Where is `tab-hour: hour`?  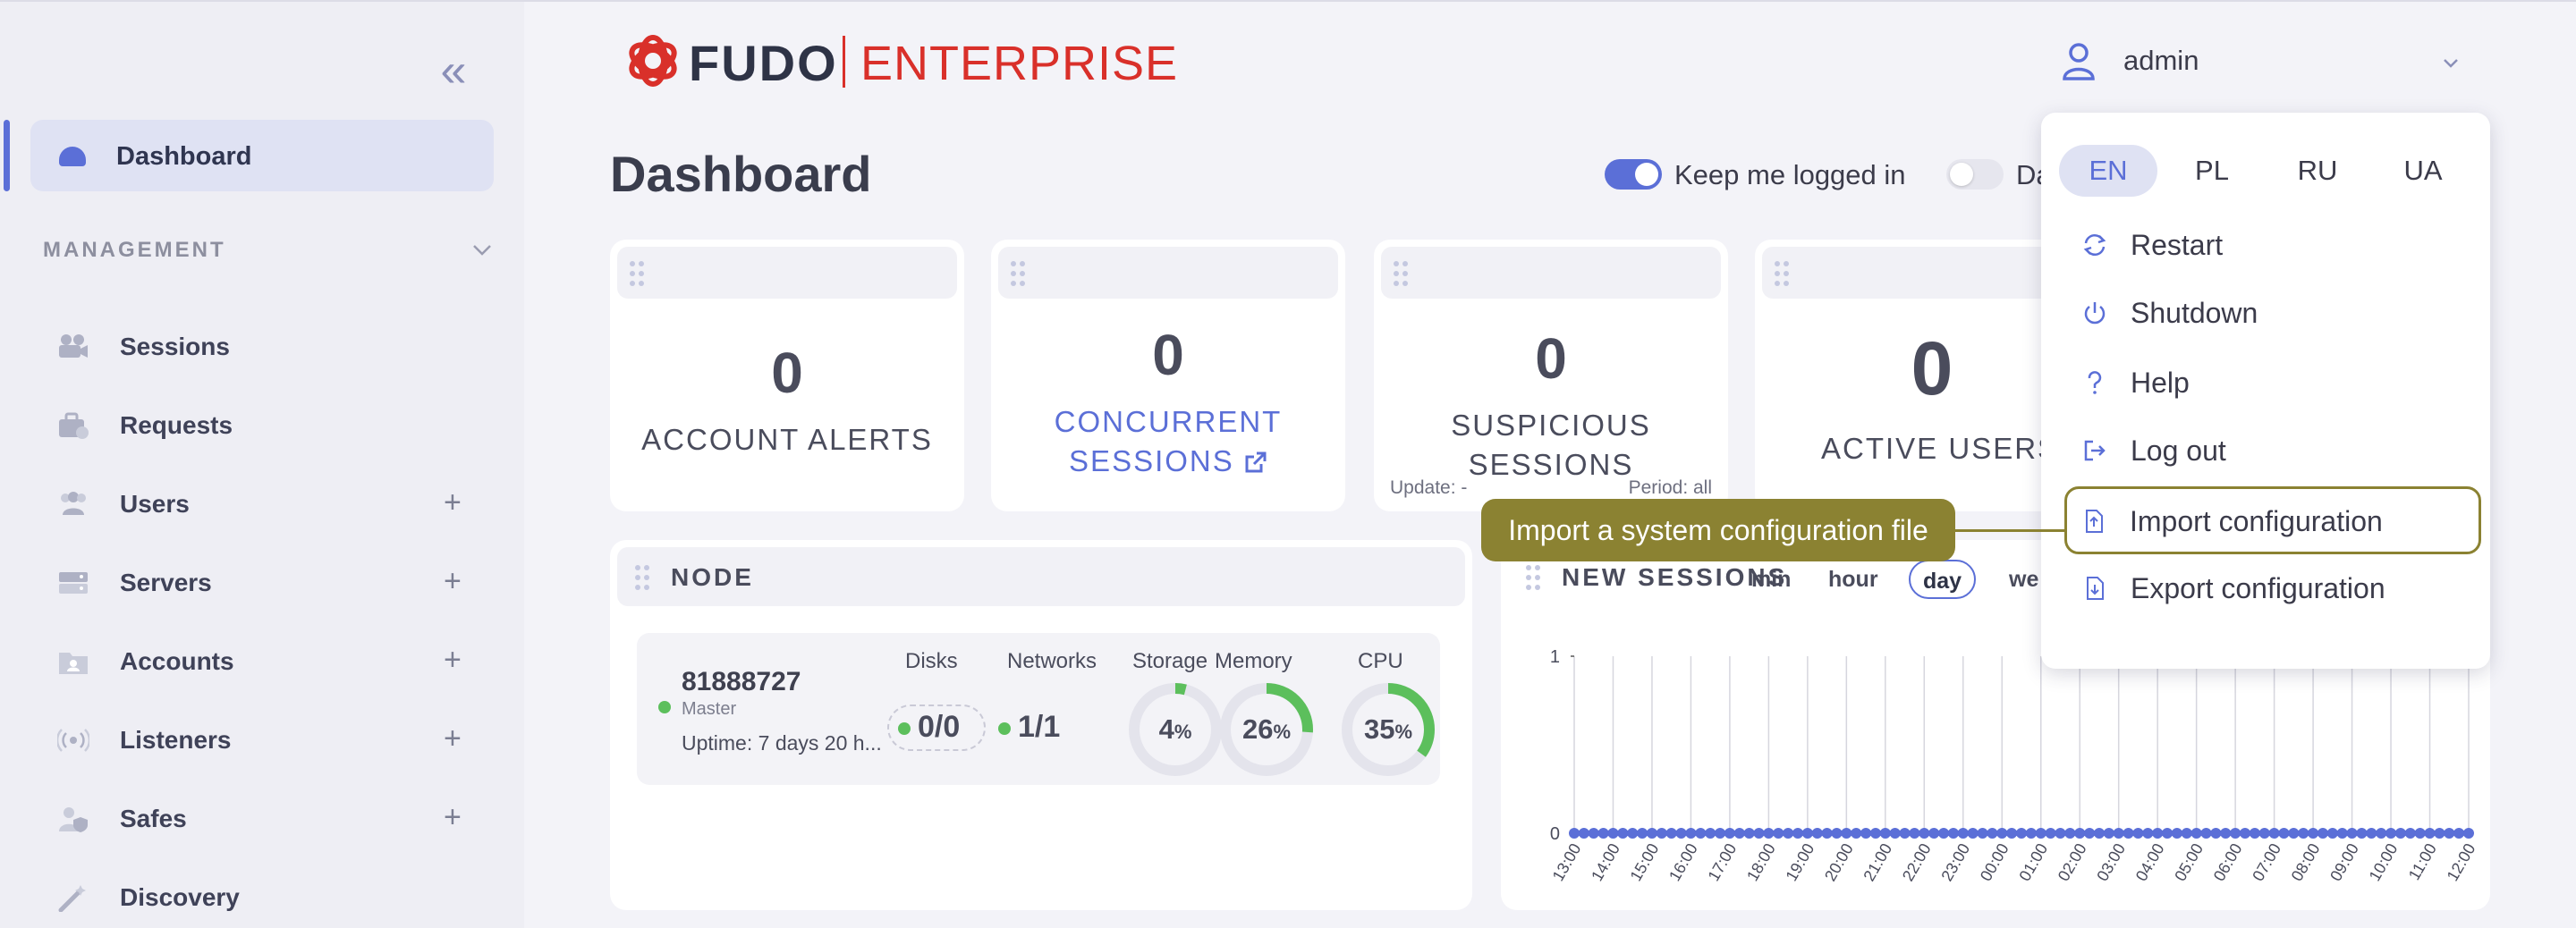 tab-hour: hour is located at coordinates (1853, 579).